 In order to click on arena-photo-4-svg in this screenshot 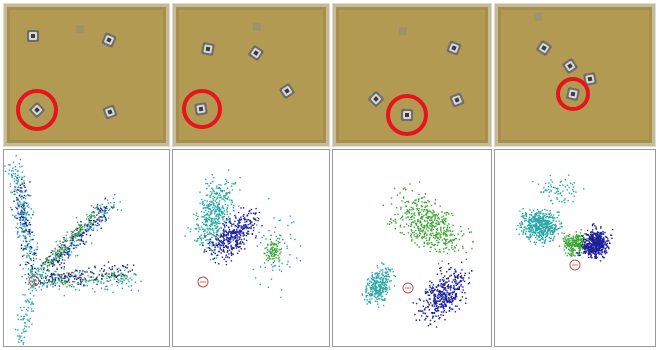, I will do `click(575, 75)`.